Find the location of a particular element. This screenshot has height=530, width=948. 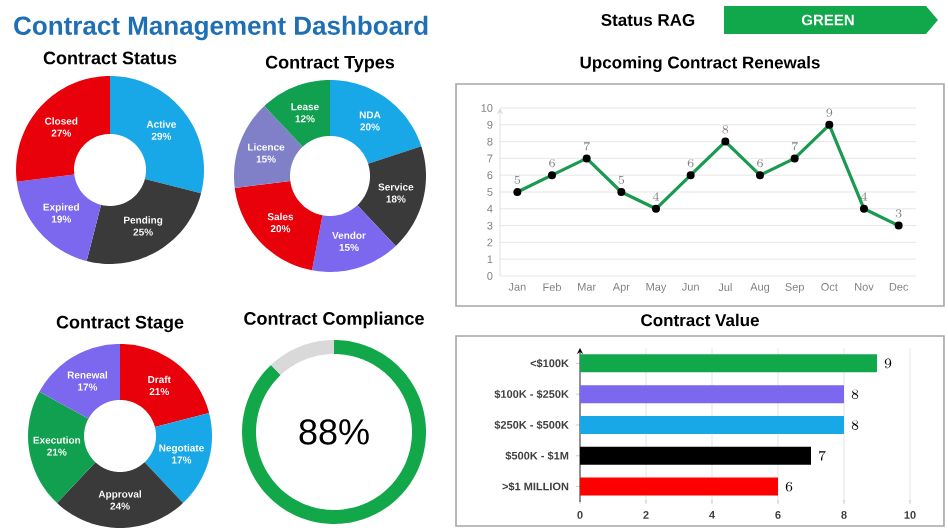

text: Status RAG is located at coordinates (648, 19).